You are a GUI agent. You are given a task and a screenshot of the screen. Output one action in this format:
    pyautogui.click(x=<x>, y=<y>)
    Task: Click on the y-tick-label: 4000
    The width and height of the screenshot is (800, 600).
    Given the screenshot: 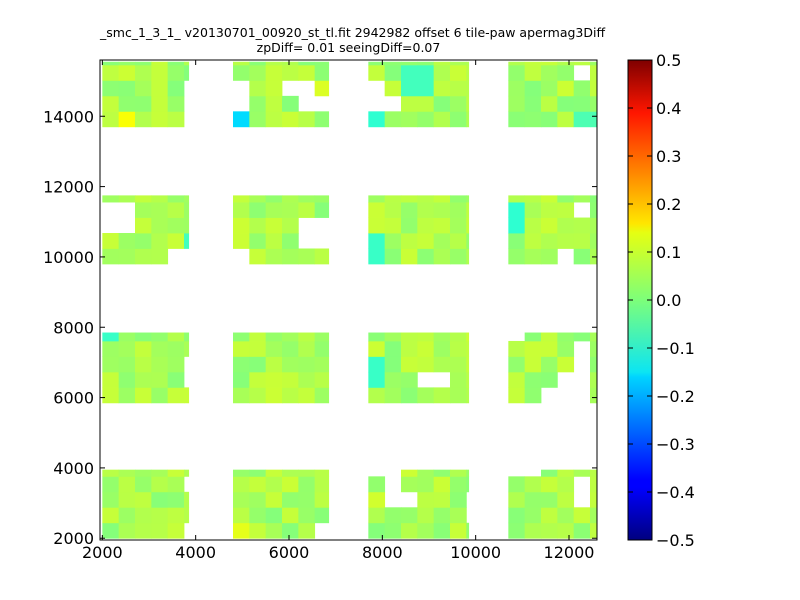 What is the action you would take?
    pyautogui.click(x=73, y=468)
    